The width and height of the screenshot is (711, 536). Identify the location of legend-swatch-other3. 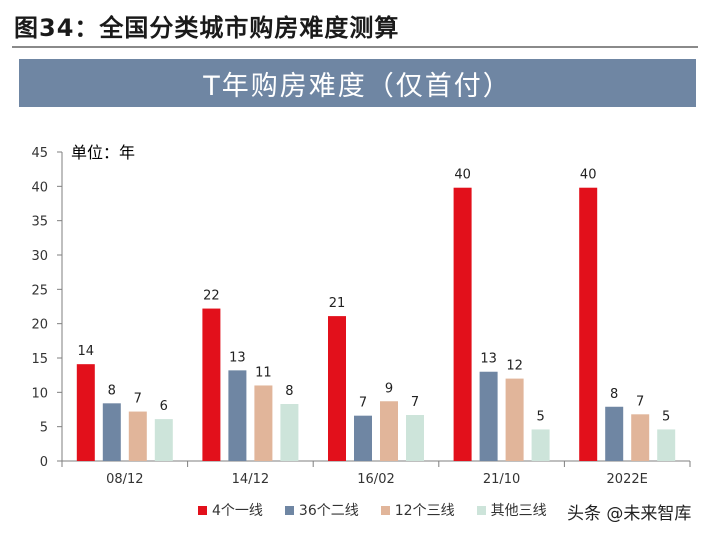
(481, 510).